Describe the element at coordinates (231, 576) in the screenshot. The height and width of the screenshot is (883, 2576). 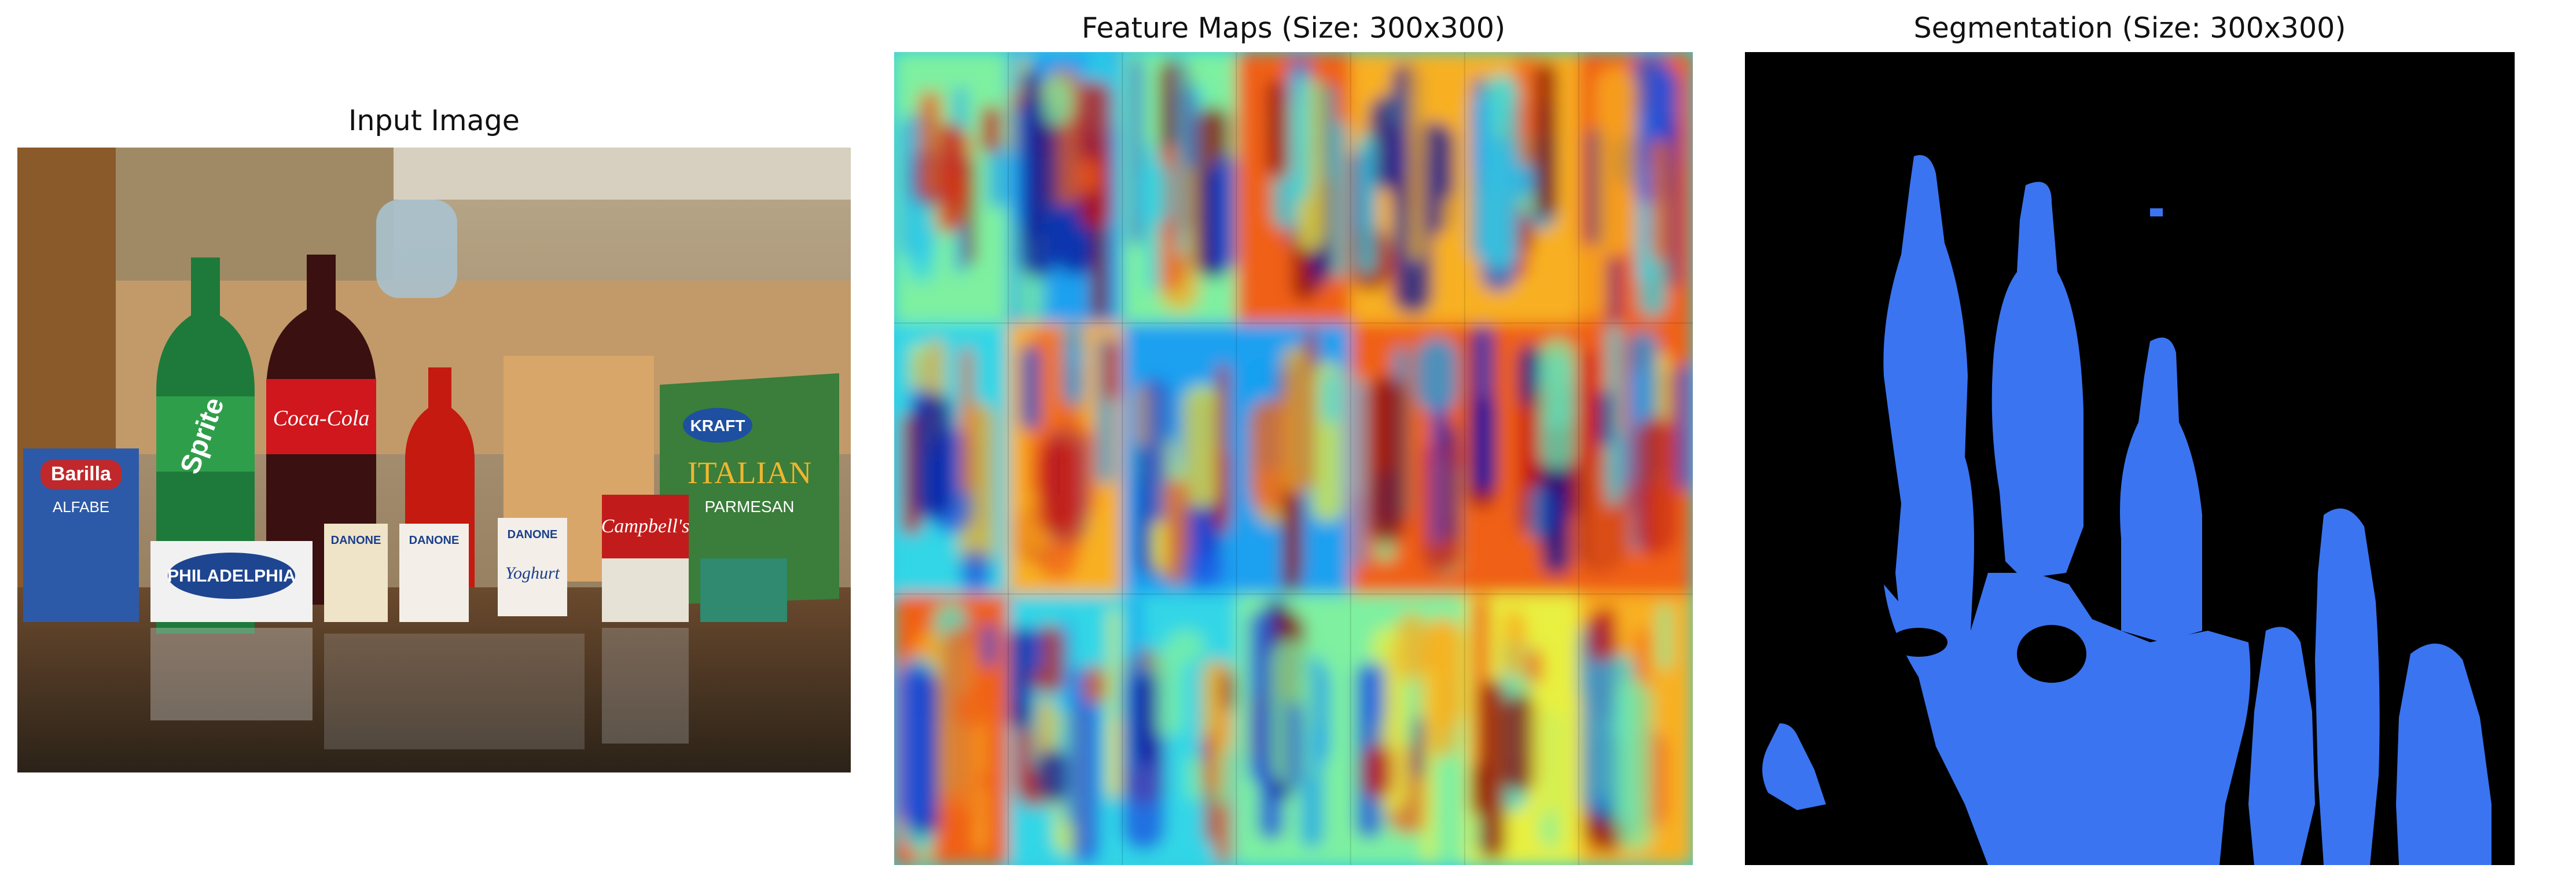
I see `philadelphia-label: PHILADELPHIA` at that location.